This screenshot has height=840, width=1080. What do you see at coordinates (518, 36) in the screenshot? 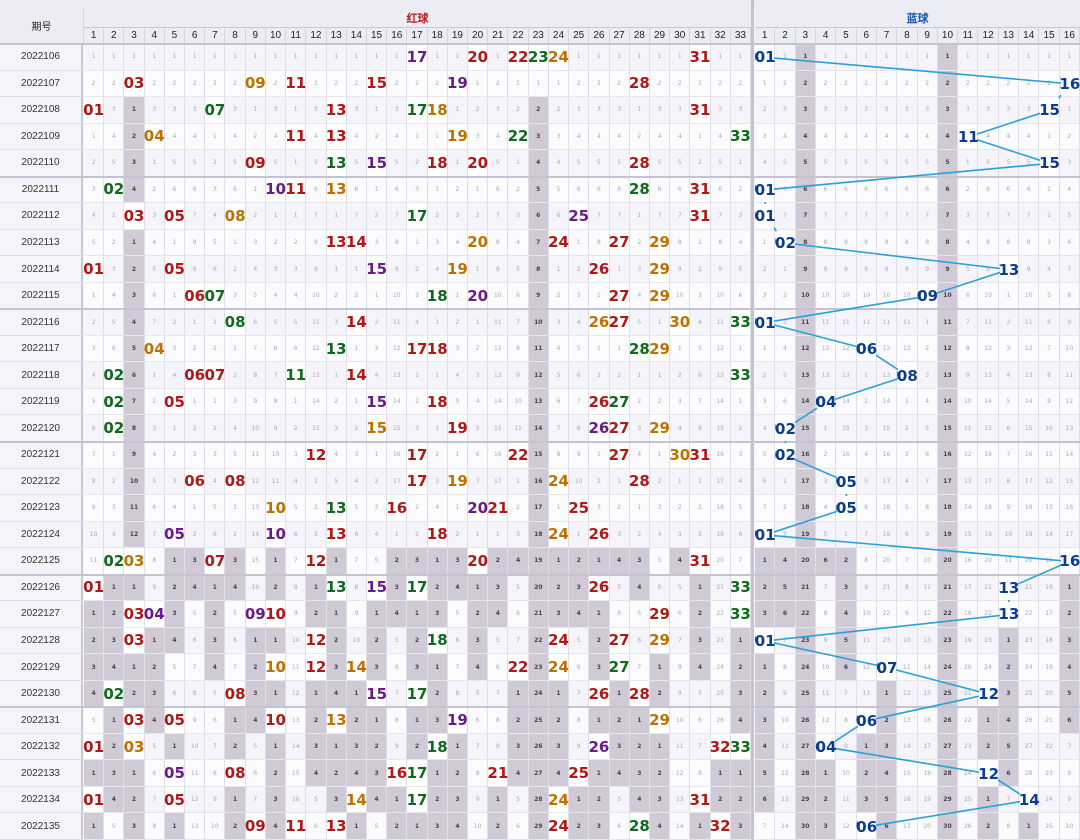
I see `red-column-header: 22` at bounding box center [518, 36].